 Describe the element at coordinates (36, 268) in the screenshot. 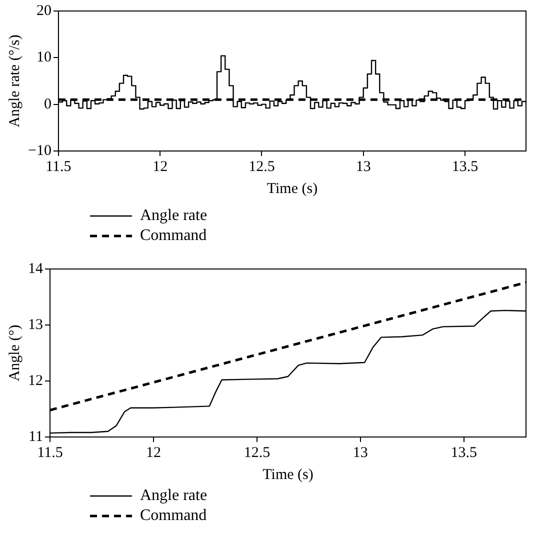

I see `y-tick-label: 14` at that location.